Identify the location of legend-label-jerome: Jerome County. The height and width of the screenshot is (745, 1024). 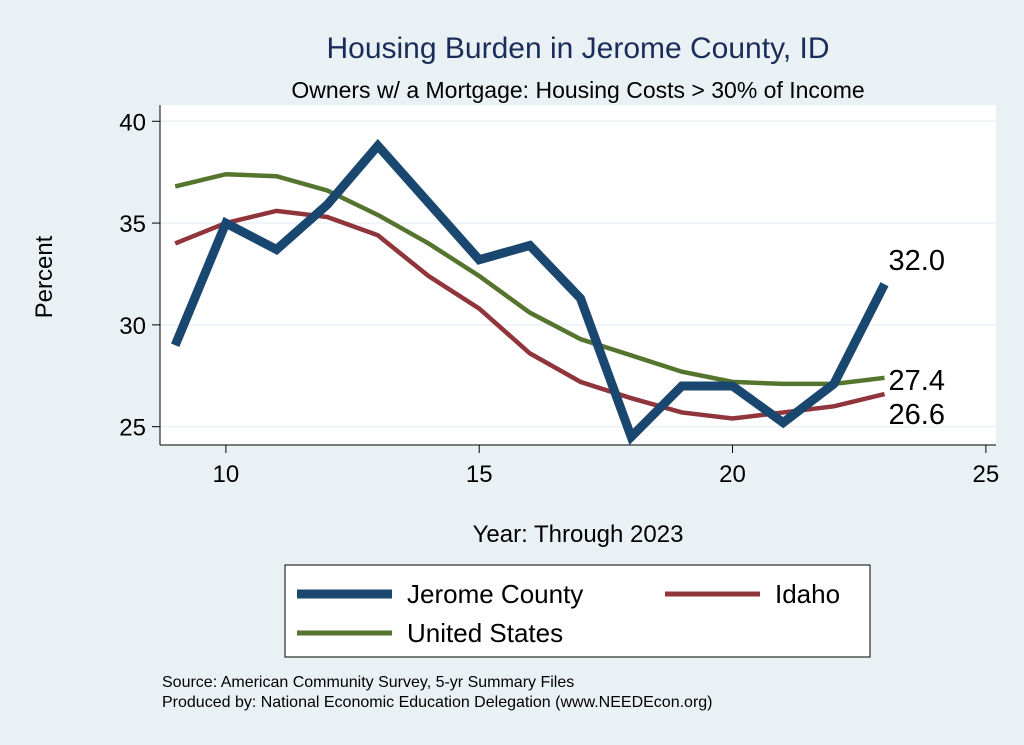
(495, 594).